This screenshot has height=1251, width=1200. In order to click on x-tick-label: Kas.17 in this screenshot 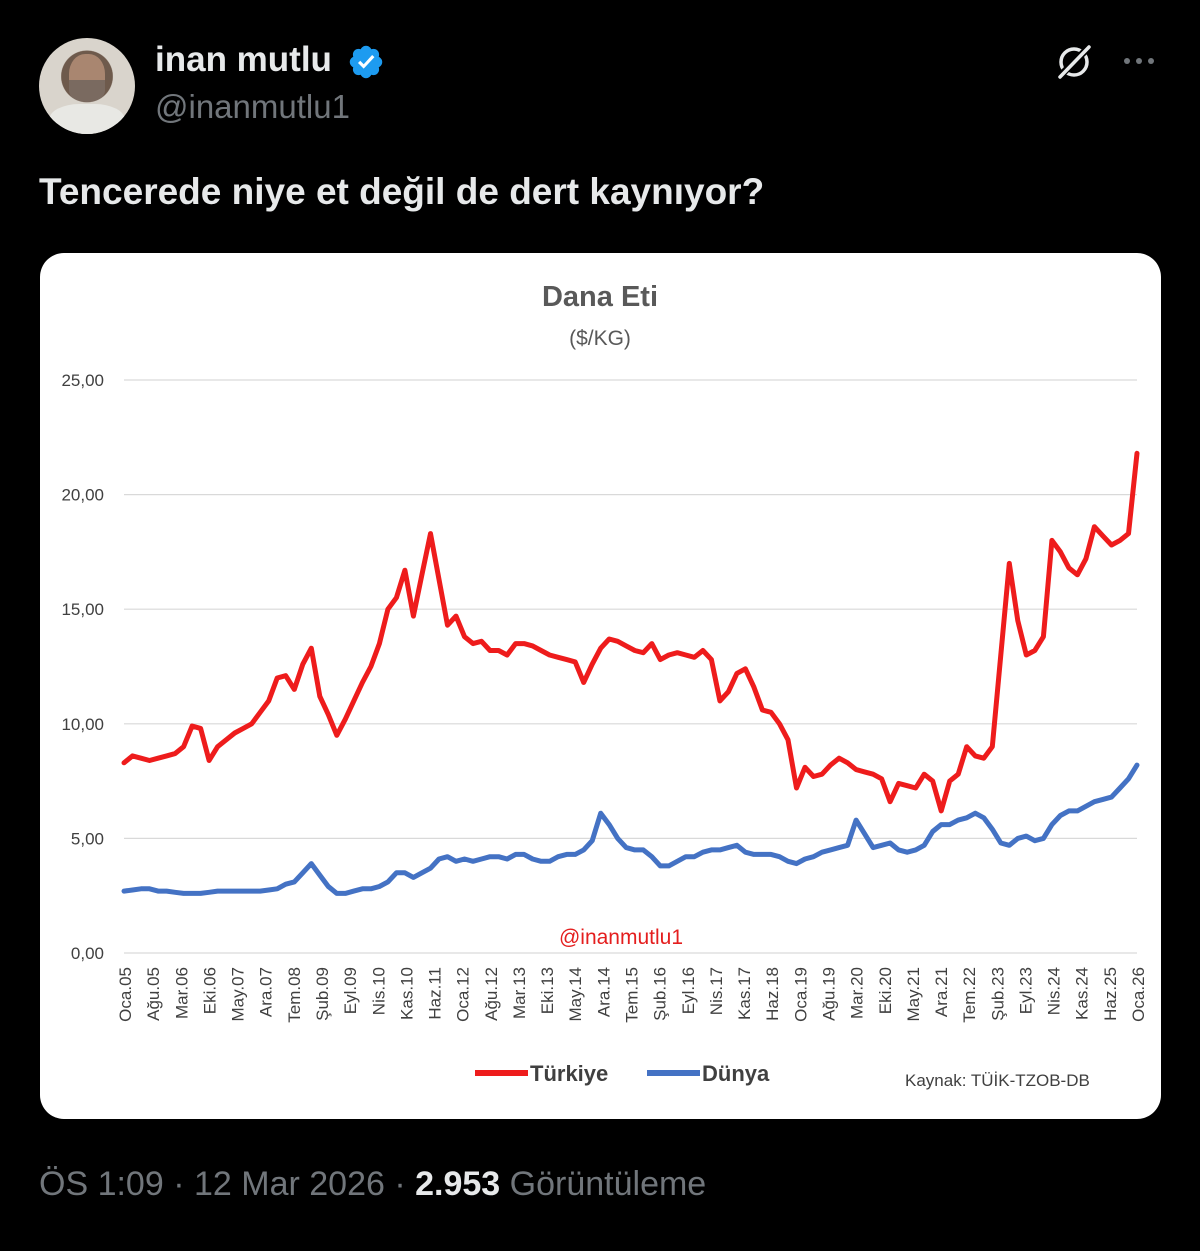, I will do `click(744, 993)`.